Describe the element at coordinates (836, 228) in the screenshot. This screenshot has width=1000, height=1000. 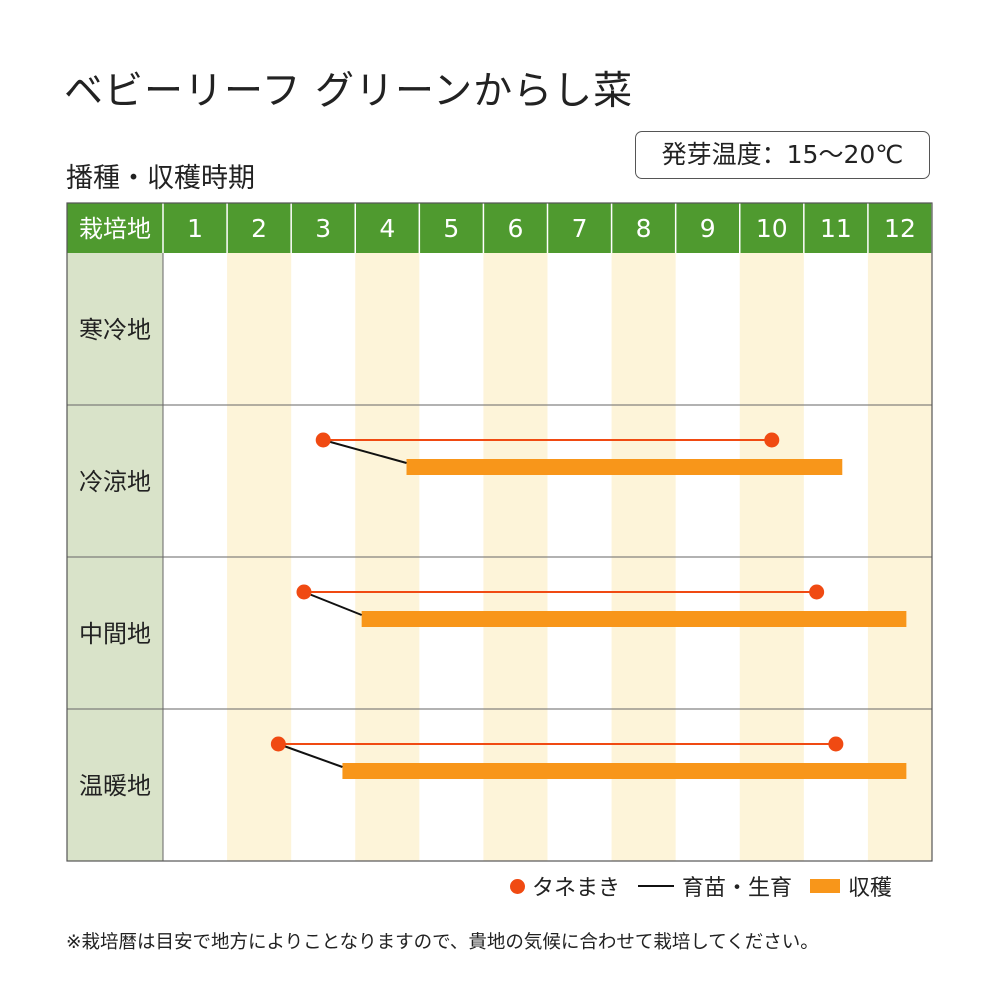
I see `month-label: 11` at that location.